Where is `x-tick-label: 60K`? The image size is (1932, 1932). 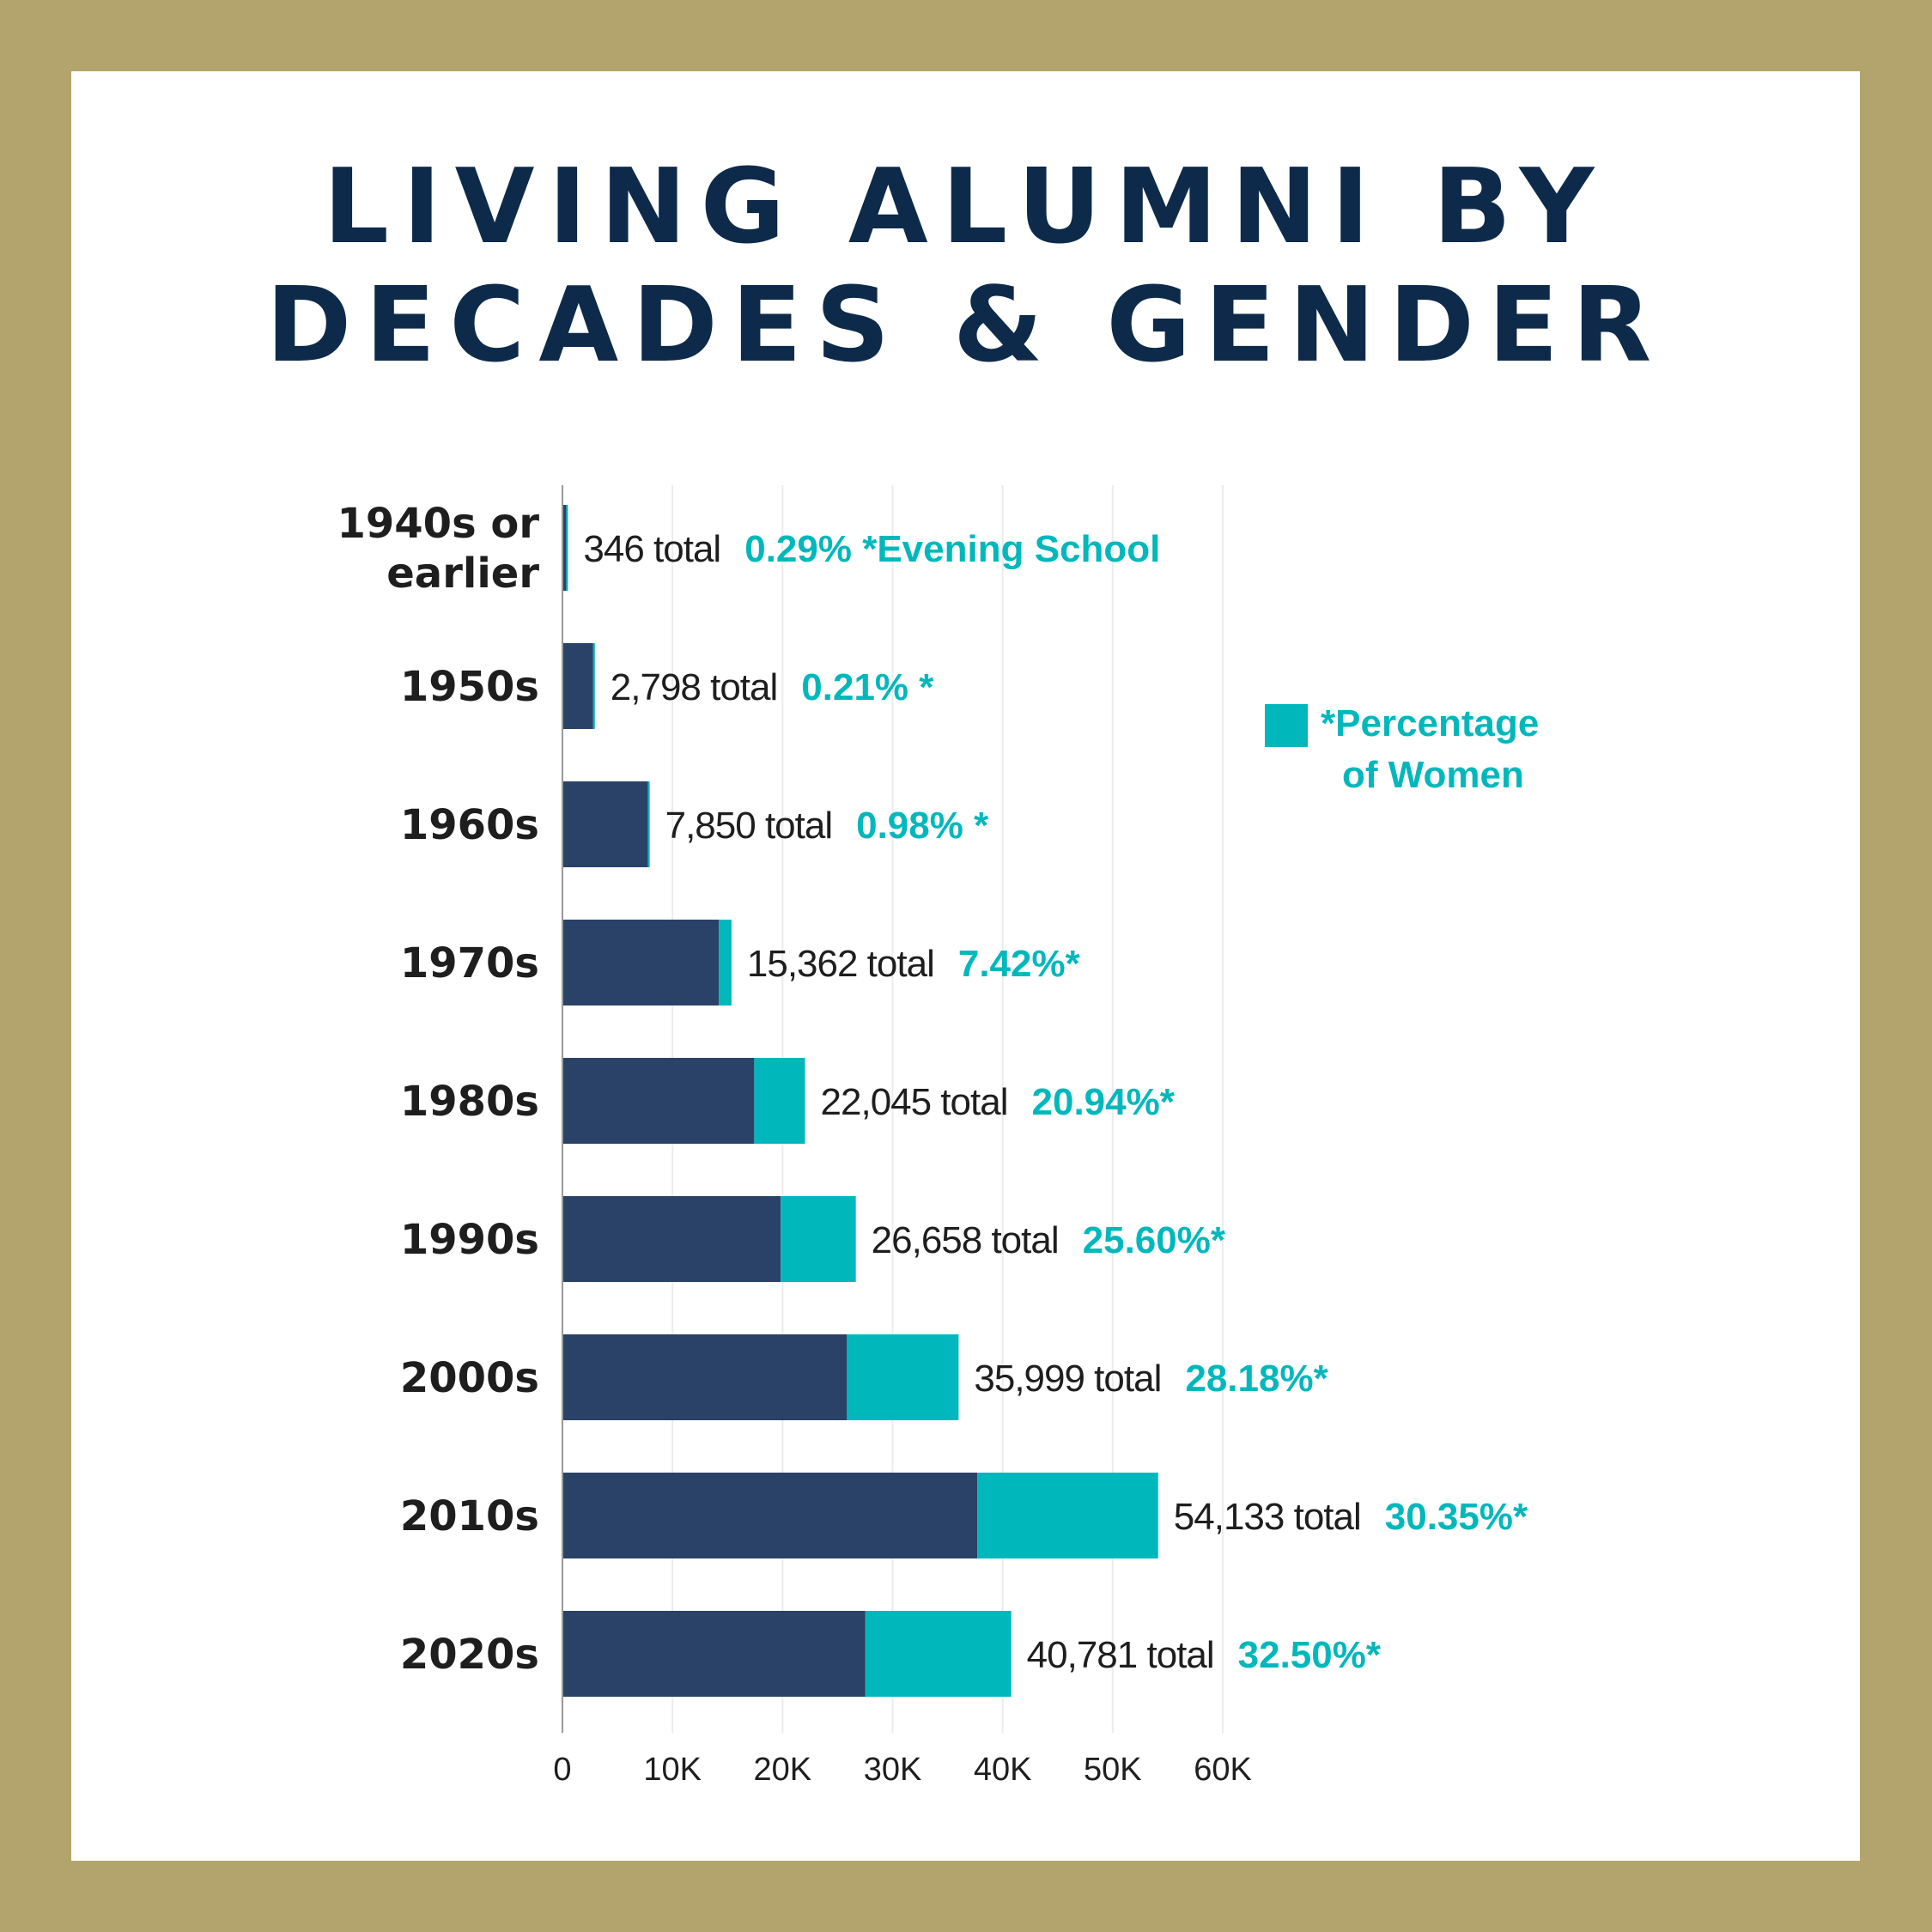
x-tick-label: 60K is located at coordinates (1223, 1770).